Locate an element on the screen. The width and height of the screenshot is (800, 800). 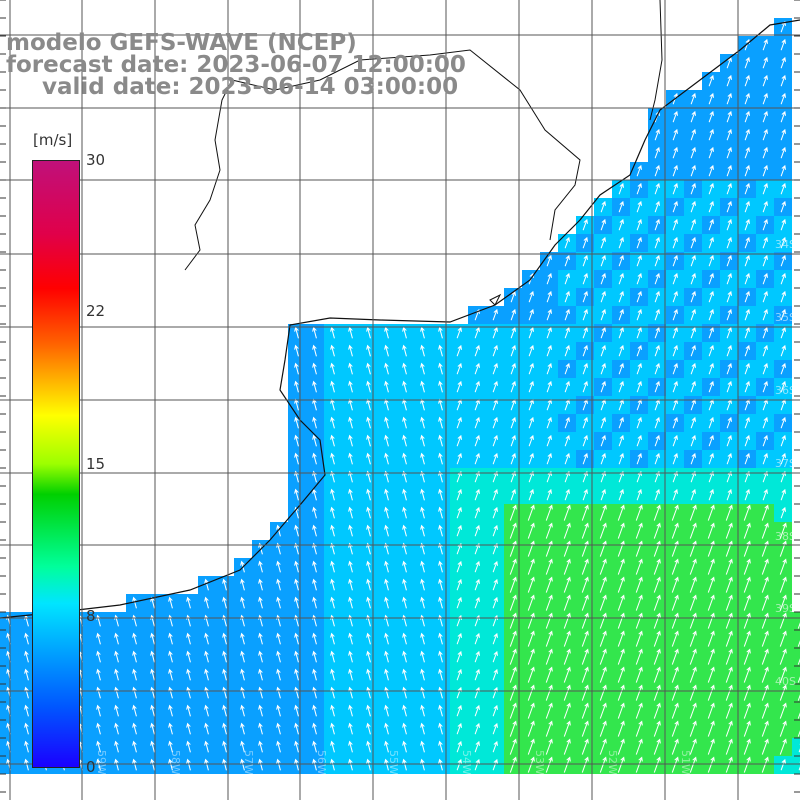
latitude-label: 35S is located at coordinates (785, 317).